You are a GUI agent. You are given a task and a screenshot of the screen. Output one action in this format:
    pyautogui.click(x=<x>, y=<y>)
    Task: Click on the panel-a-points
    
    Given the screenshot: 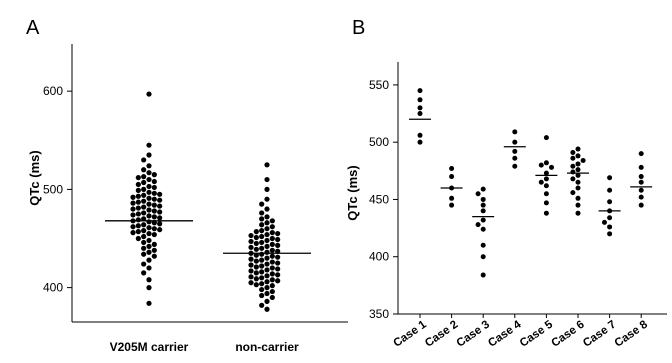 What is the action you would take?
    pyautogui.click(x=205, y=201)
    